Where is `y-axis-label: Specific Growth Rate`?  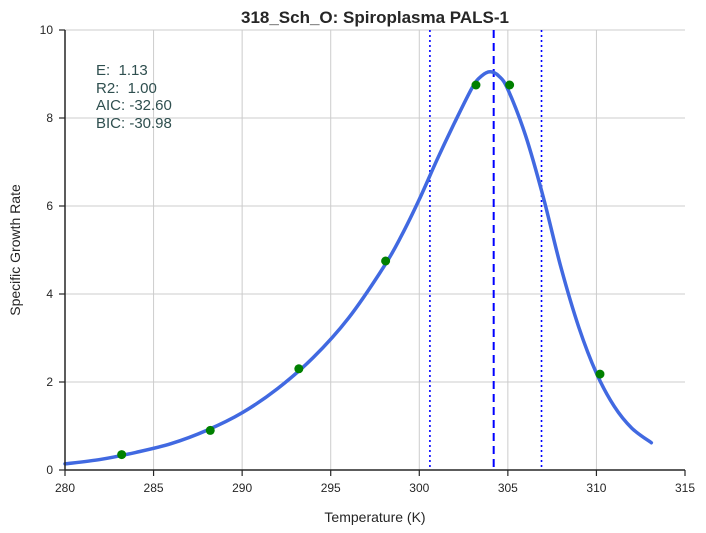 y-axis-label: Specific Growth Rate is located at coordinates (15, 250).